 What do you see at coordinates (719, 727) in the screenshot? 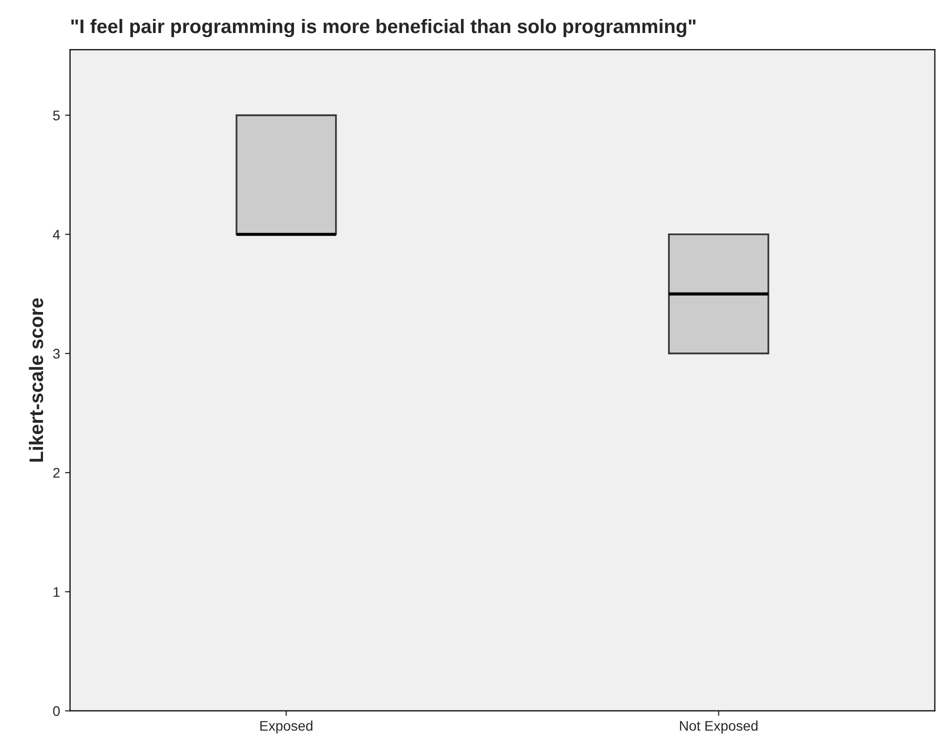
I see `x-tick-label: Not Exposed` at bounding box center [719, 727].